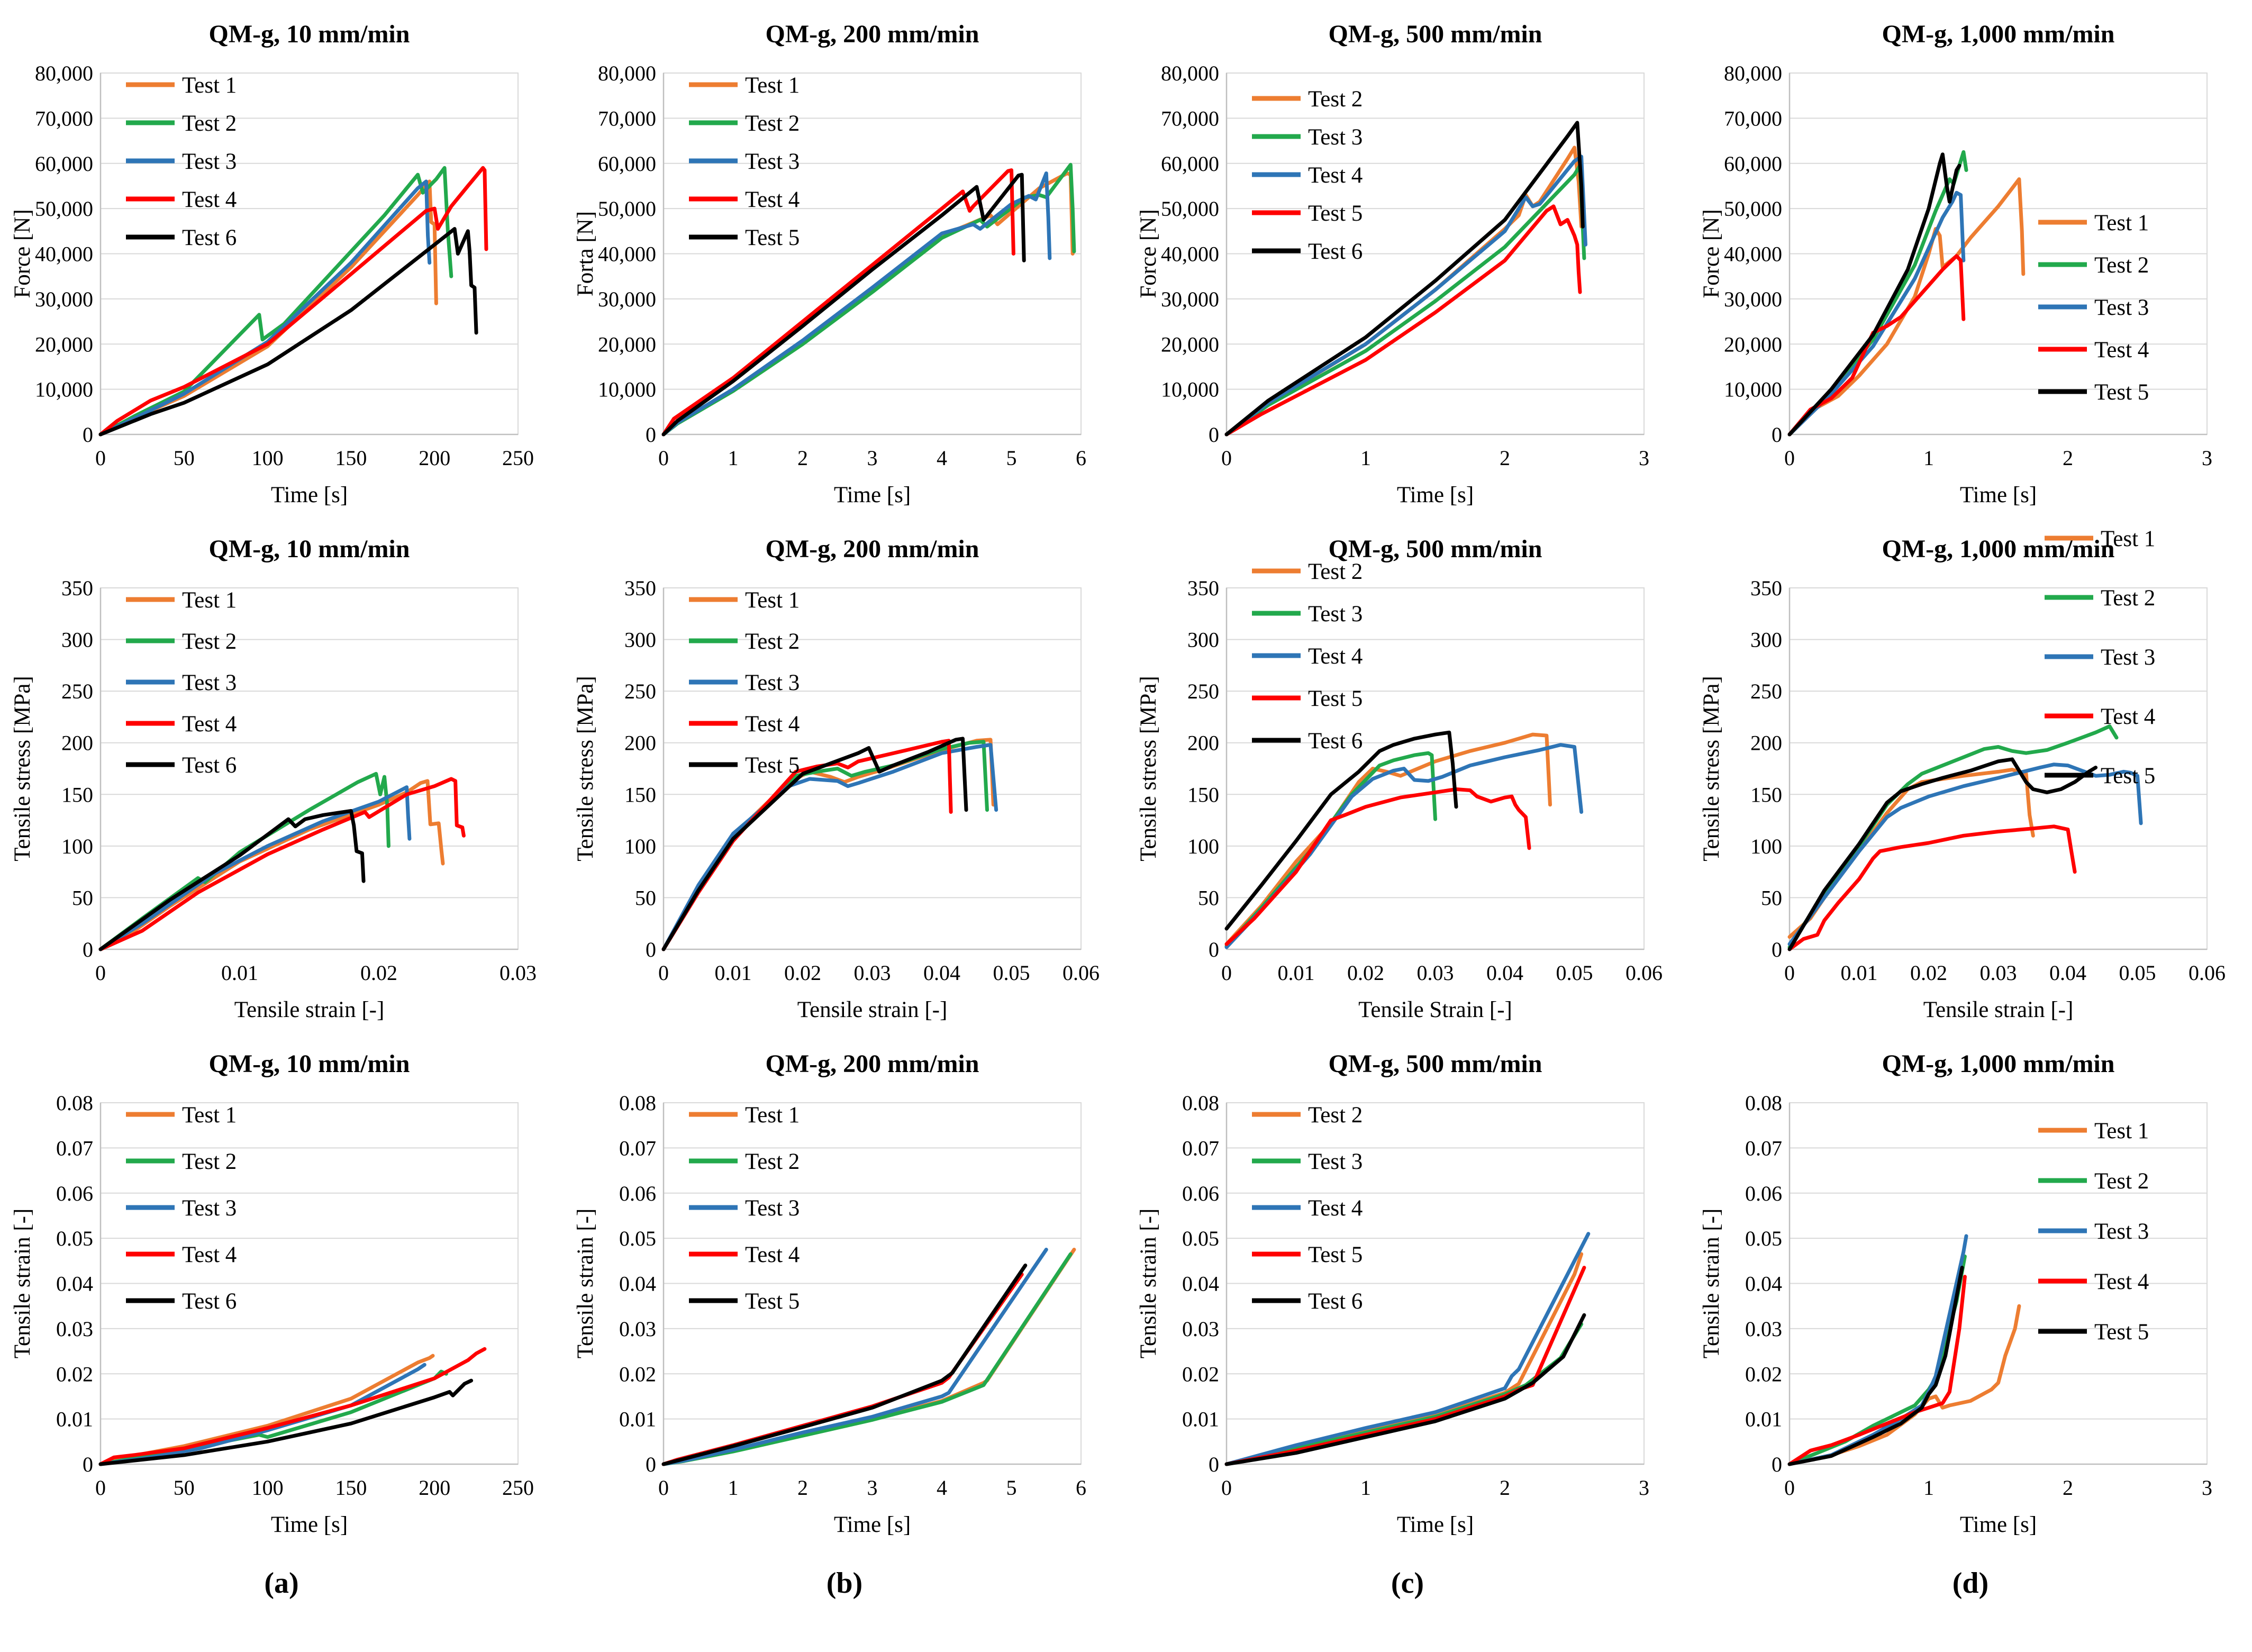 The image size is (2252, 1652). I want to click on y-tick-label: 0.06, so click(1200, 1193).